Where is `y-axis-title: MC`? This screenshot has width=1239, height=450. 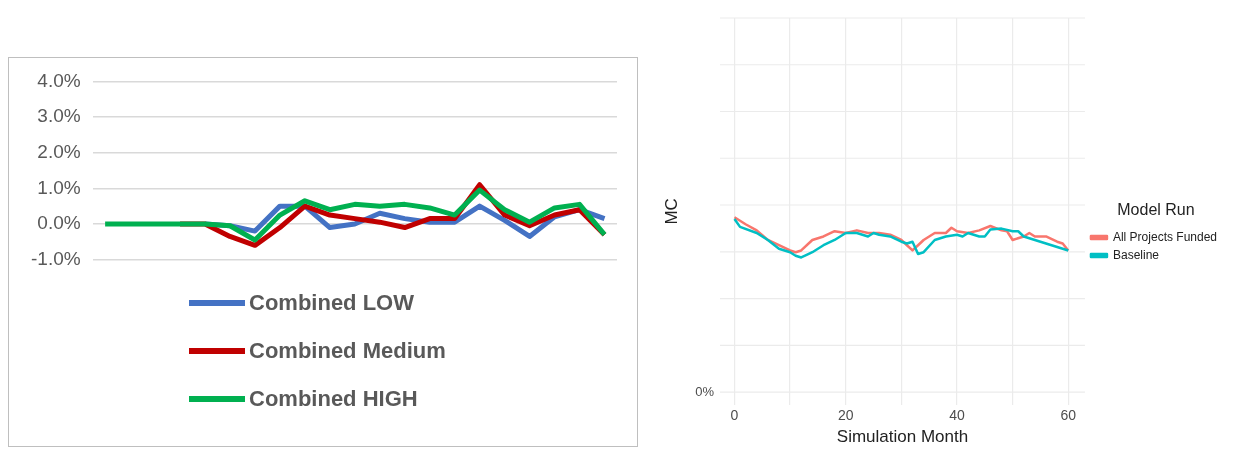 y-axis-title: MC is located at coordinates (671, 211).